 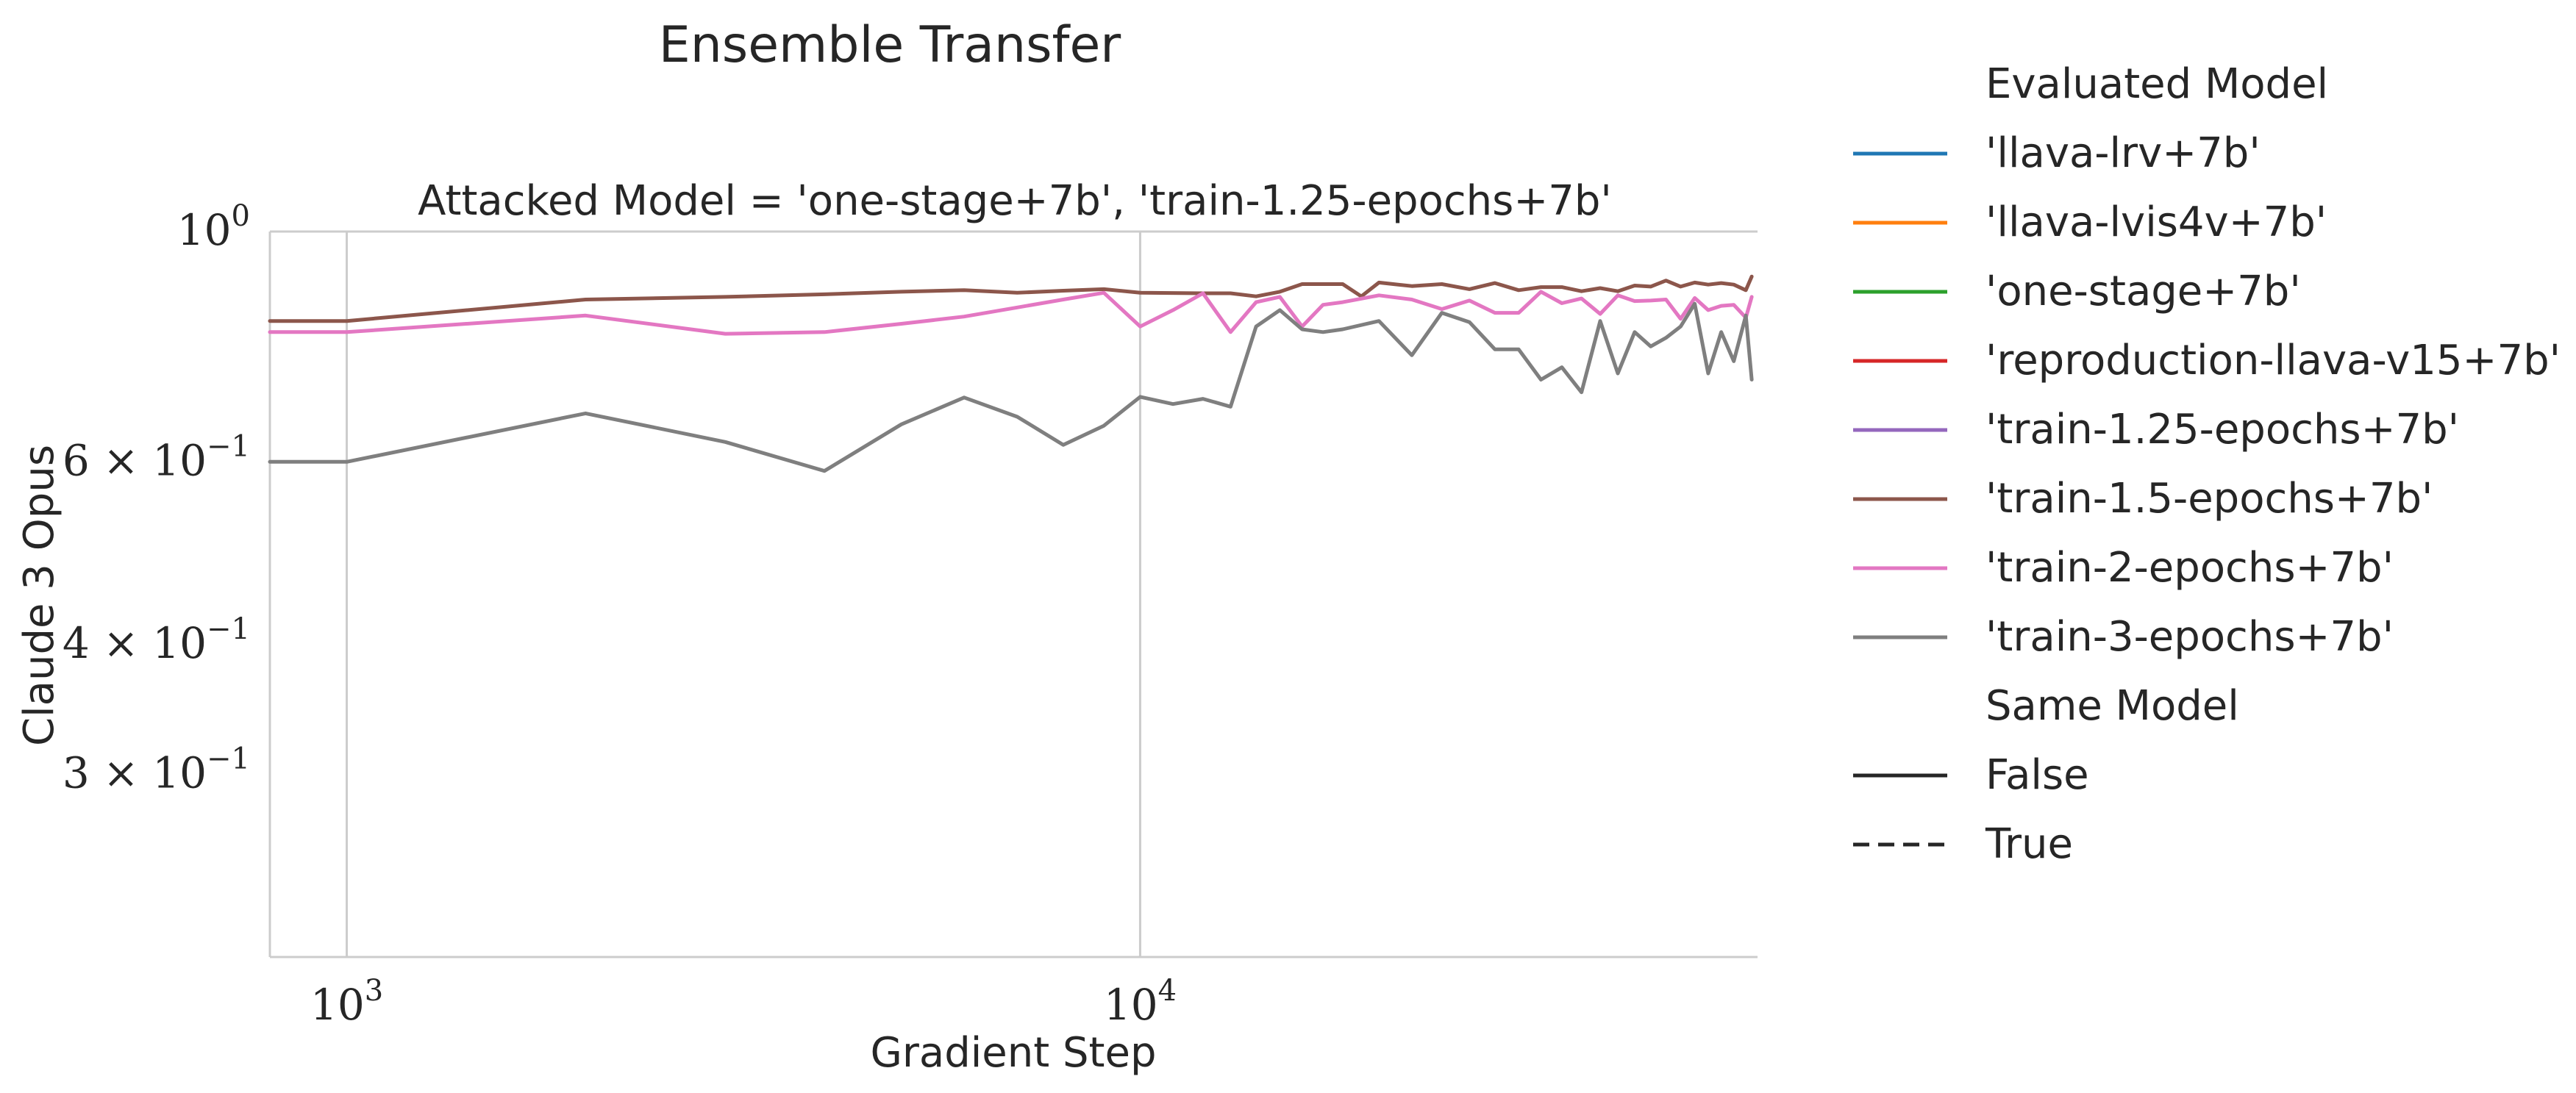 I want to click on legend-hue-title: Evaluated Model, so click(x=2156, y=84).